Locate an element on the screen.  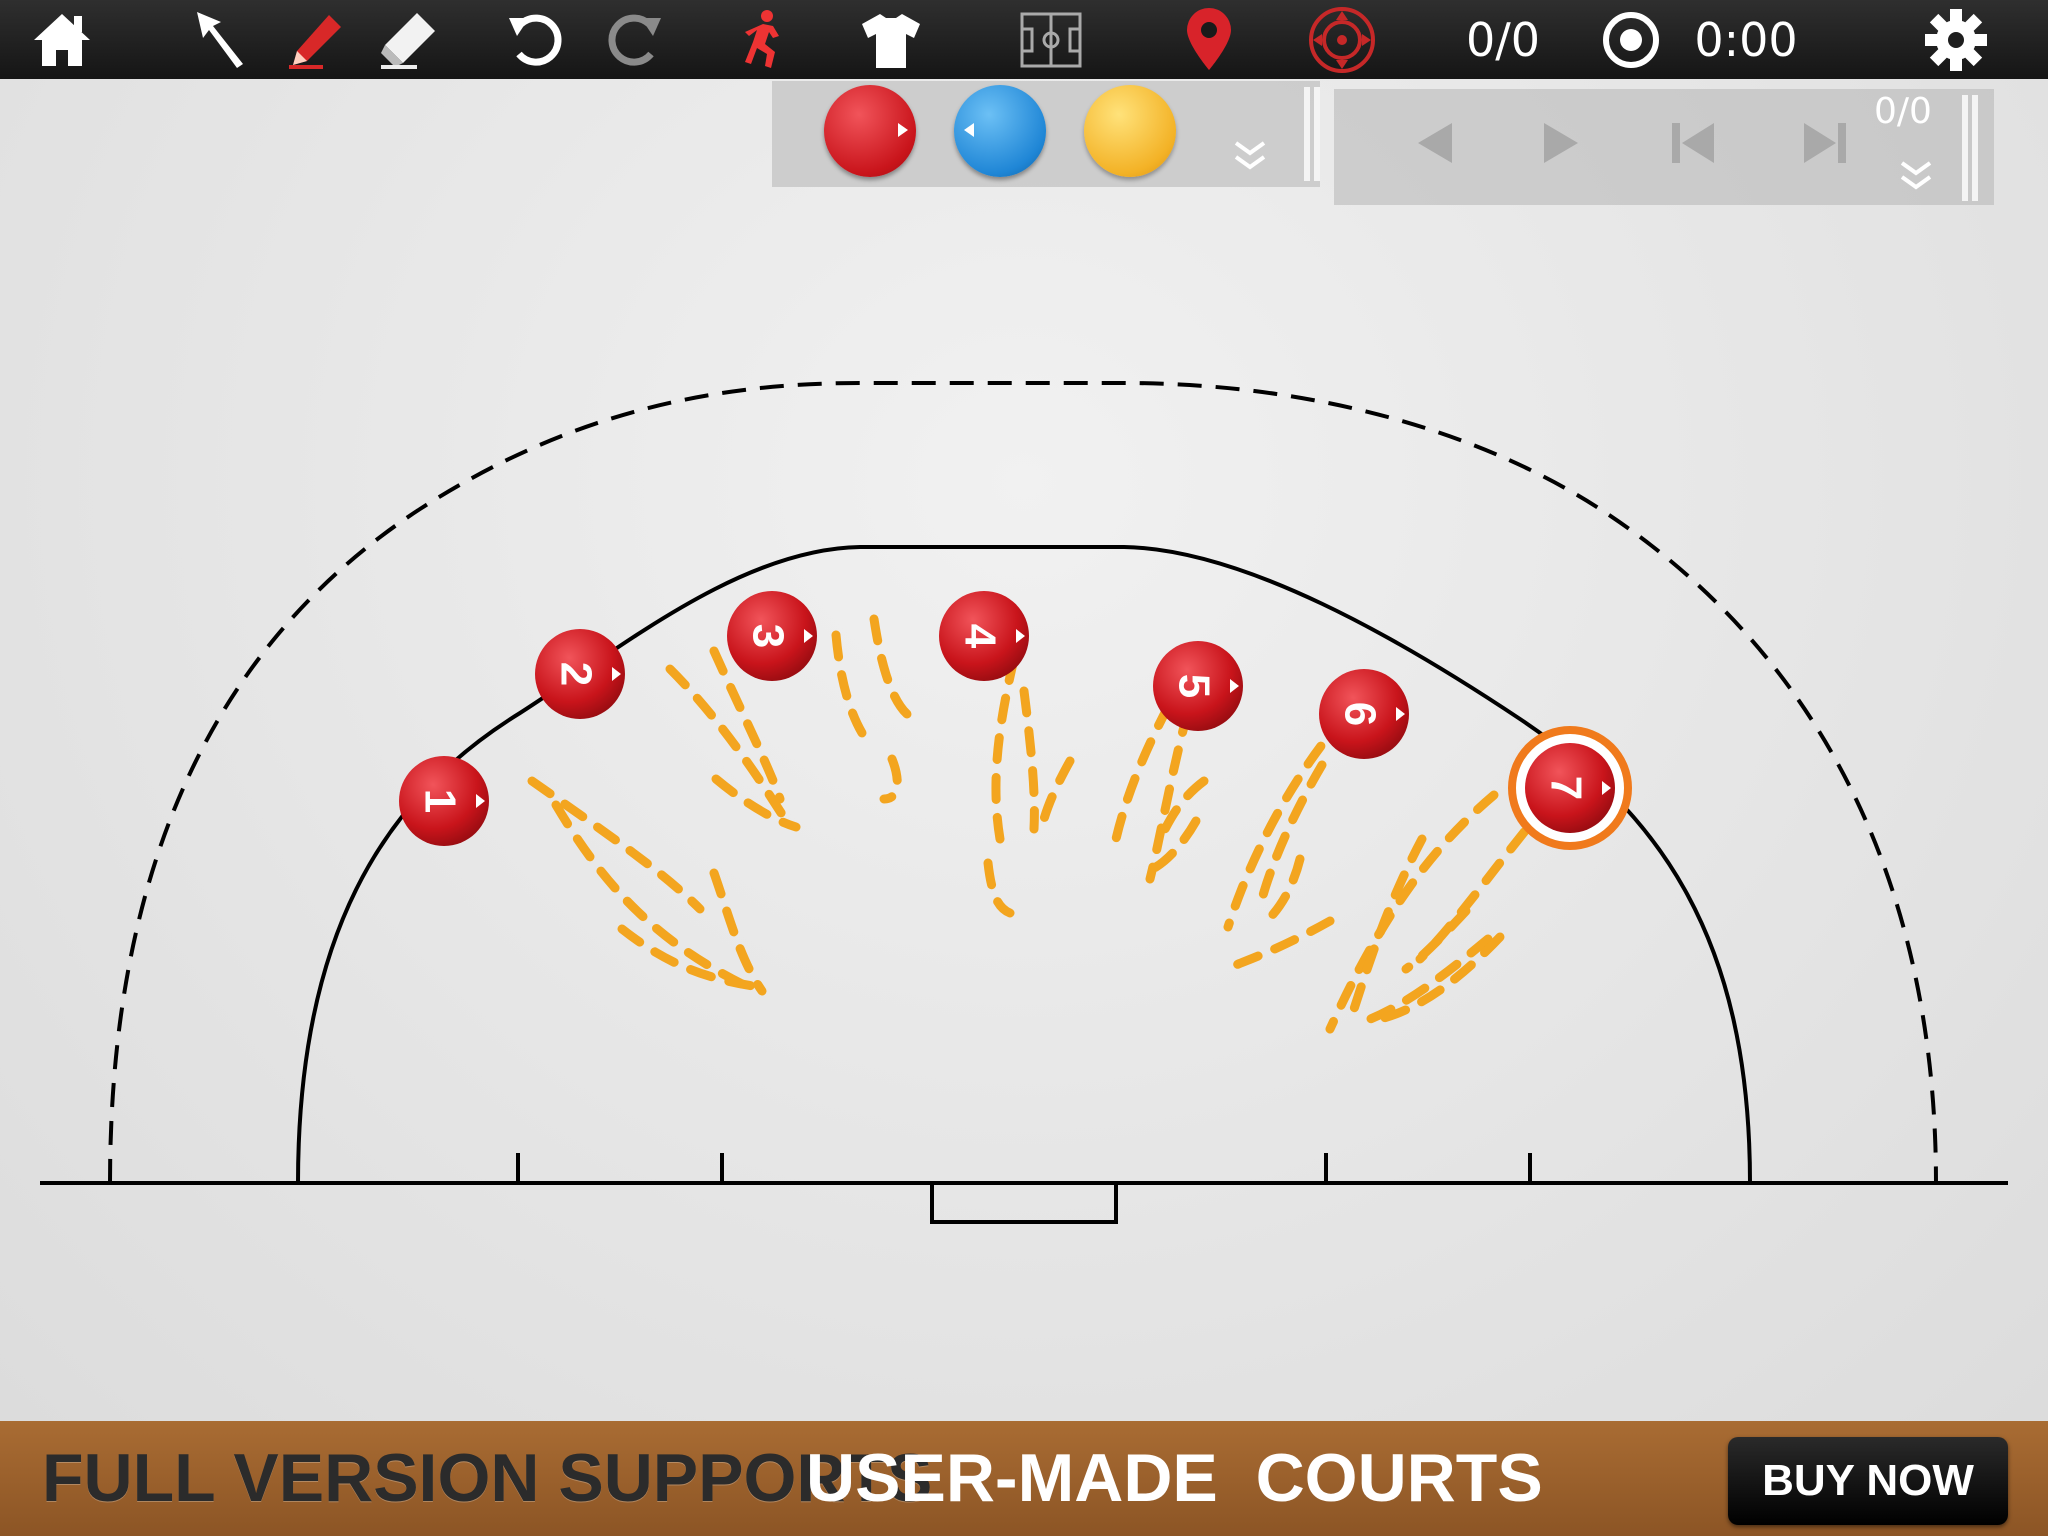
upsell-banner: FULL VERSION SUPPORTS USER-MADE COURTS is located at coordinates (1024, 1478).